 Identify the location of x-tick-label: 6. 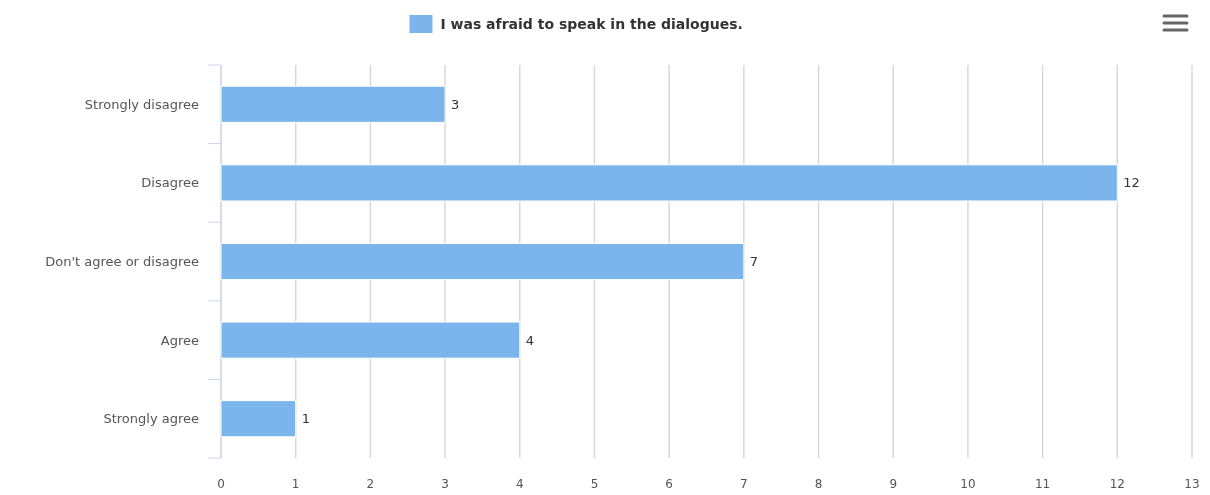
(669, 484).